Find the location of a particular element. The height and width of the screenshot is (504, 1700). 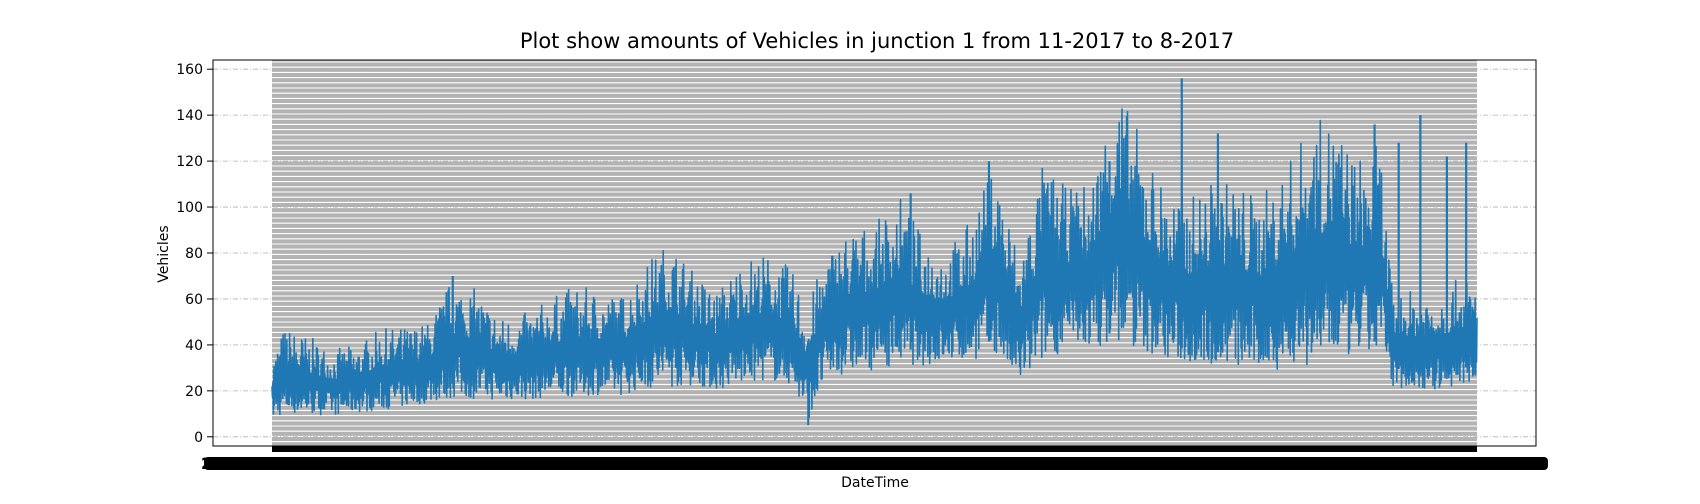

x-tick-band is located at coordinates (874, 449).